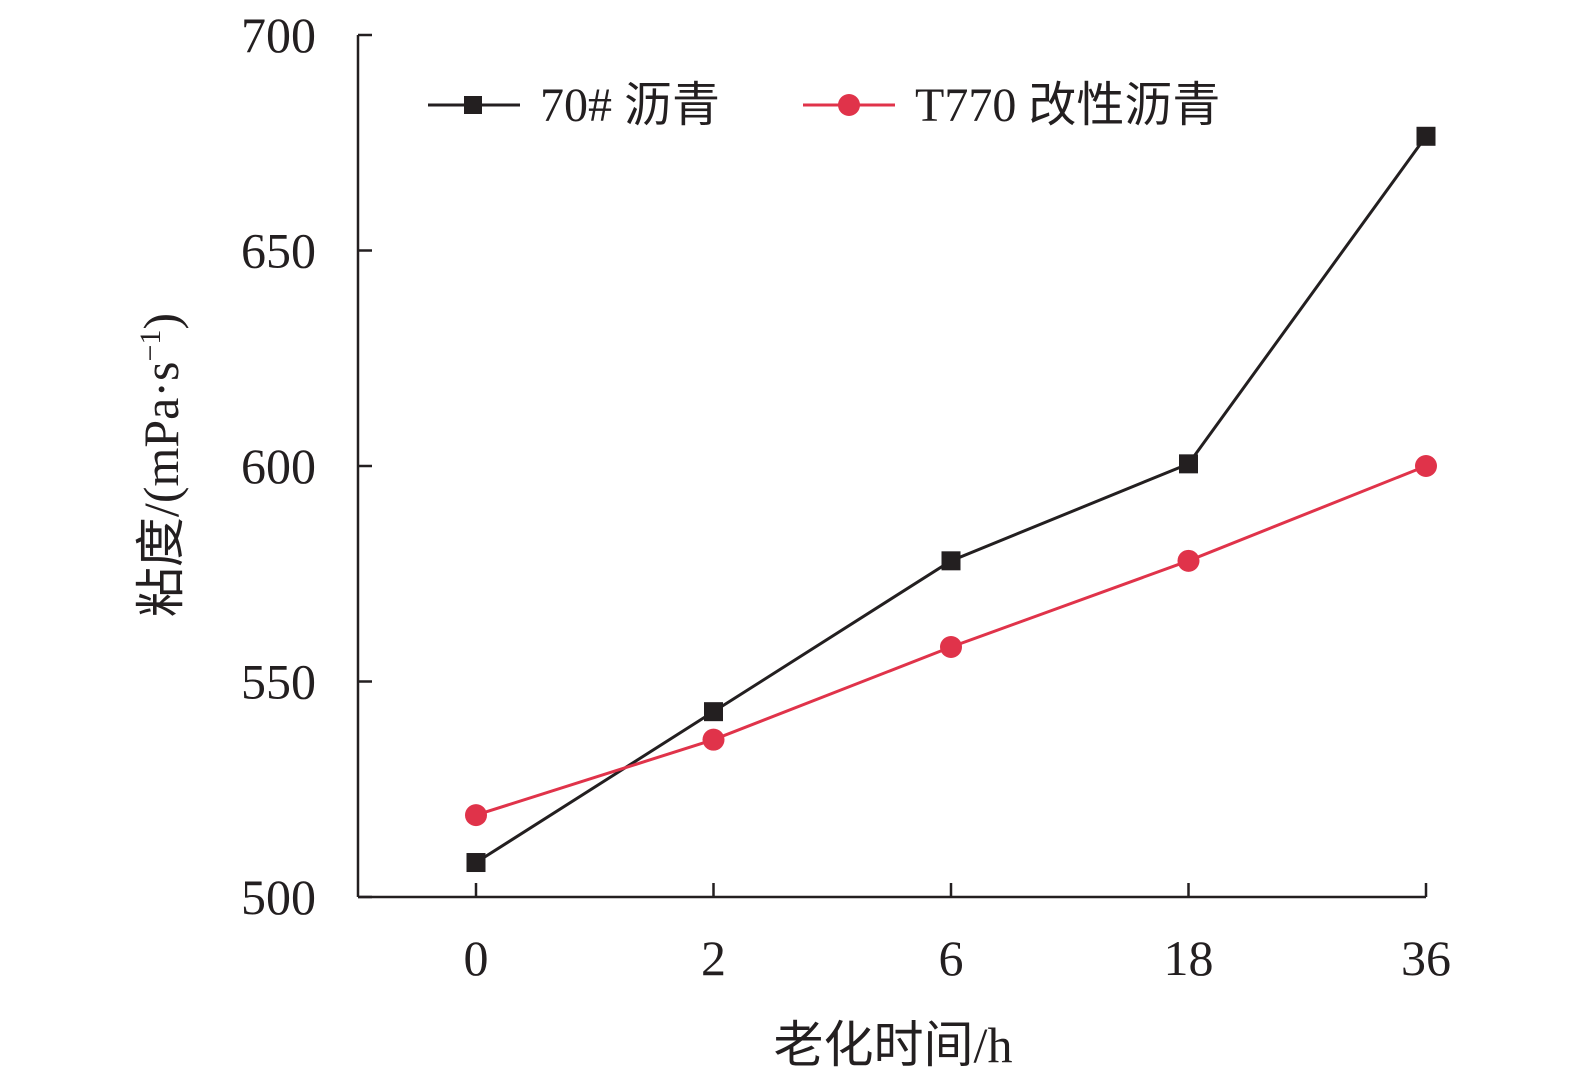 This screenshot has width=1575, height=1089. I want to click on x-tick-label: 6, so click(951, 958).